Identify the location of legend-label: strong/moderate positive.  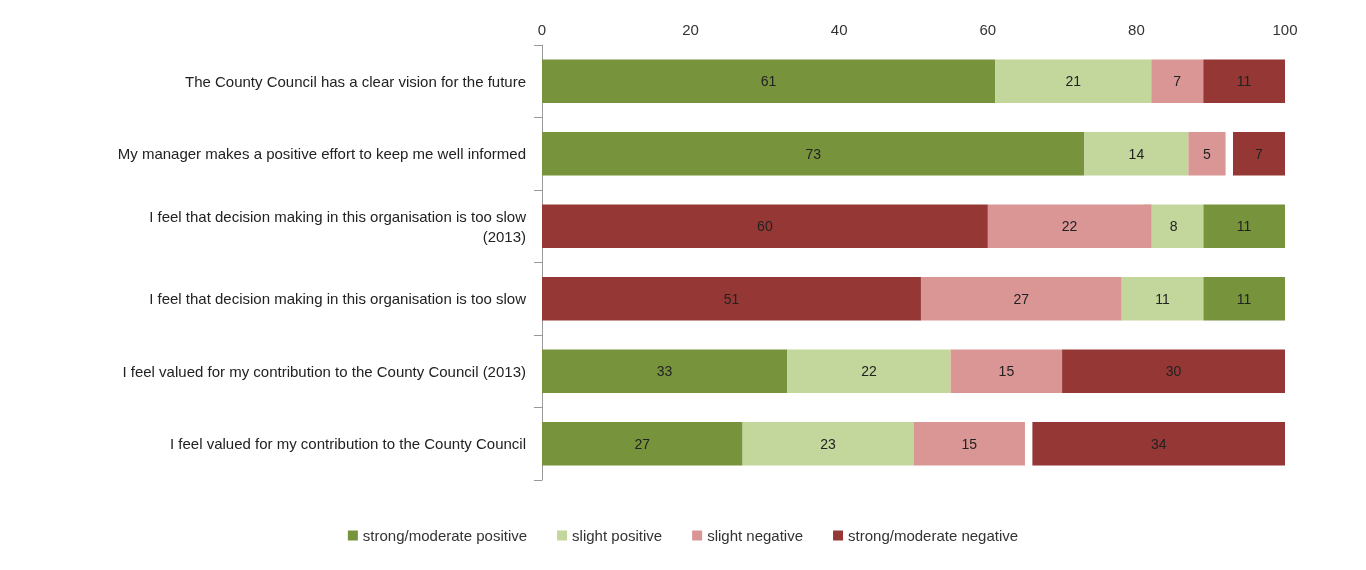
(445, 535).